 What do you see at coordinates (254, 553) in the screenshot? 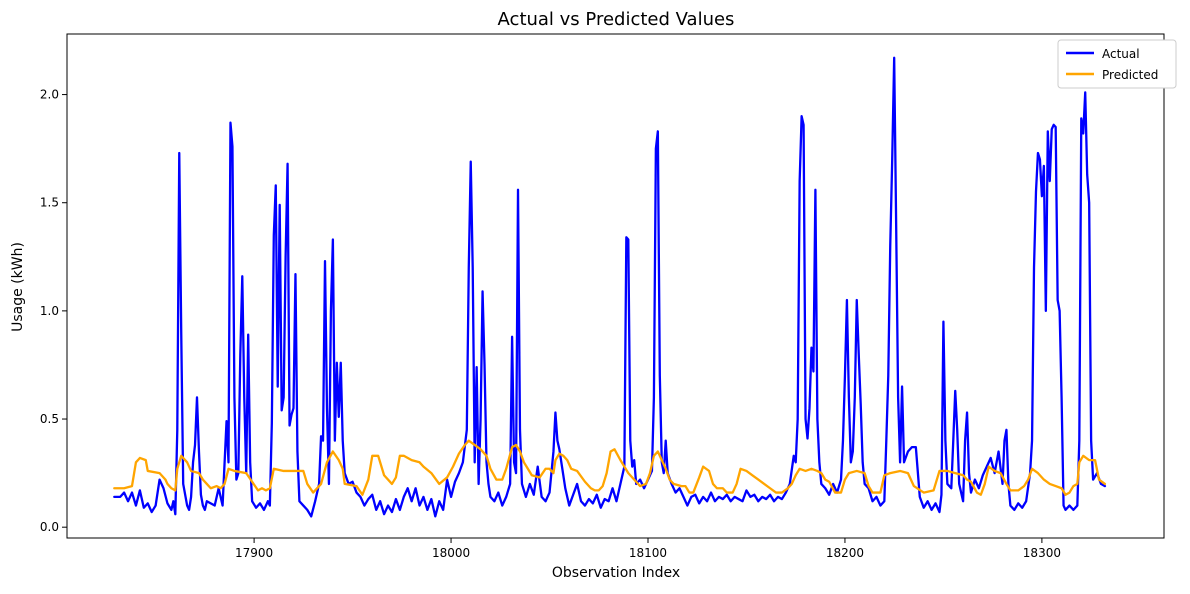
I see `x-tick-label: 17900` at bounding box center [254, 553].